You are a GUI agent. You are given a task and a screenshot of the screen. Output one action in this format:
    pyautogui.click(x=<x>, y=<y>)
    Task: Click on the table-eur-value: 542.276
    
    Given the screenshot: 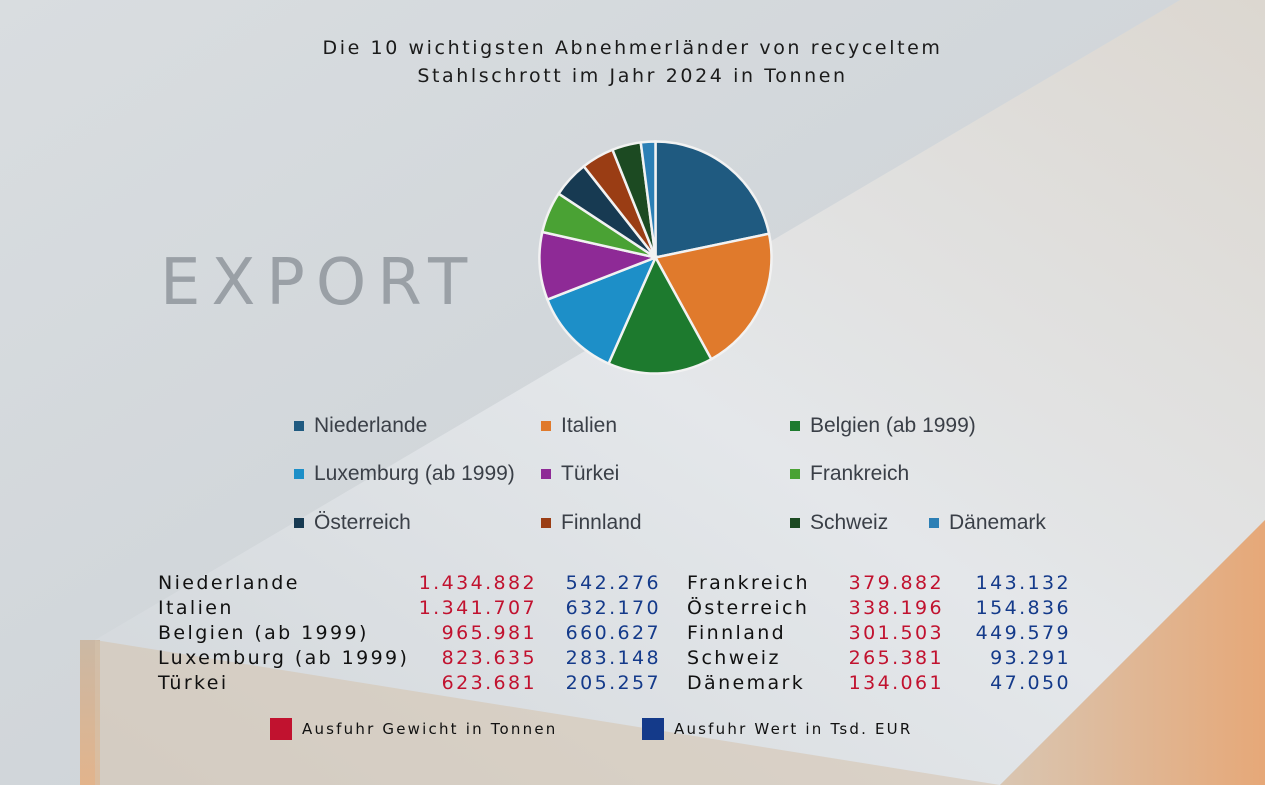 What is the action you would take?
    pyautogui.click(x=613, y=583)
    